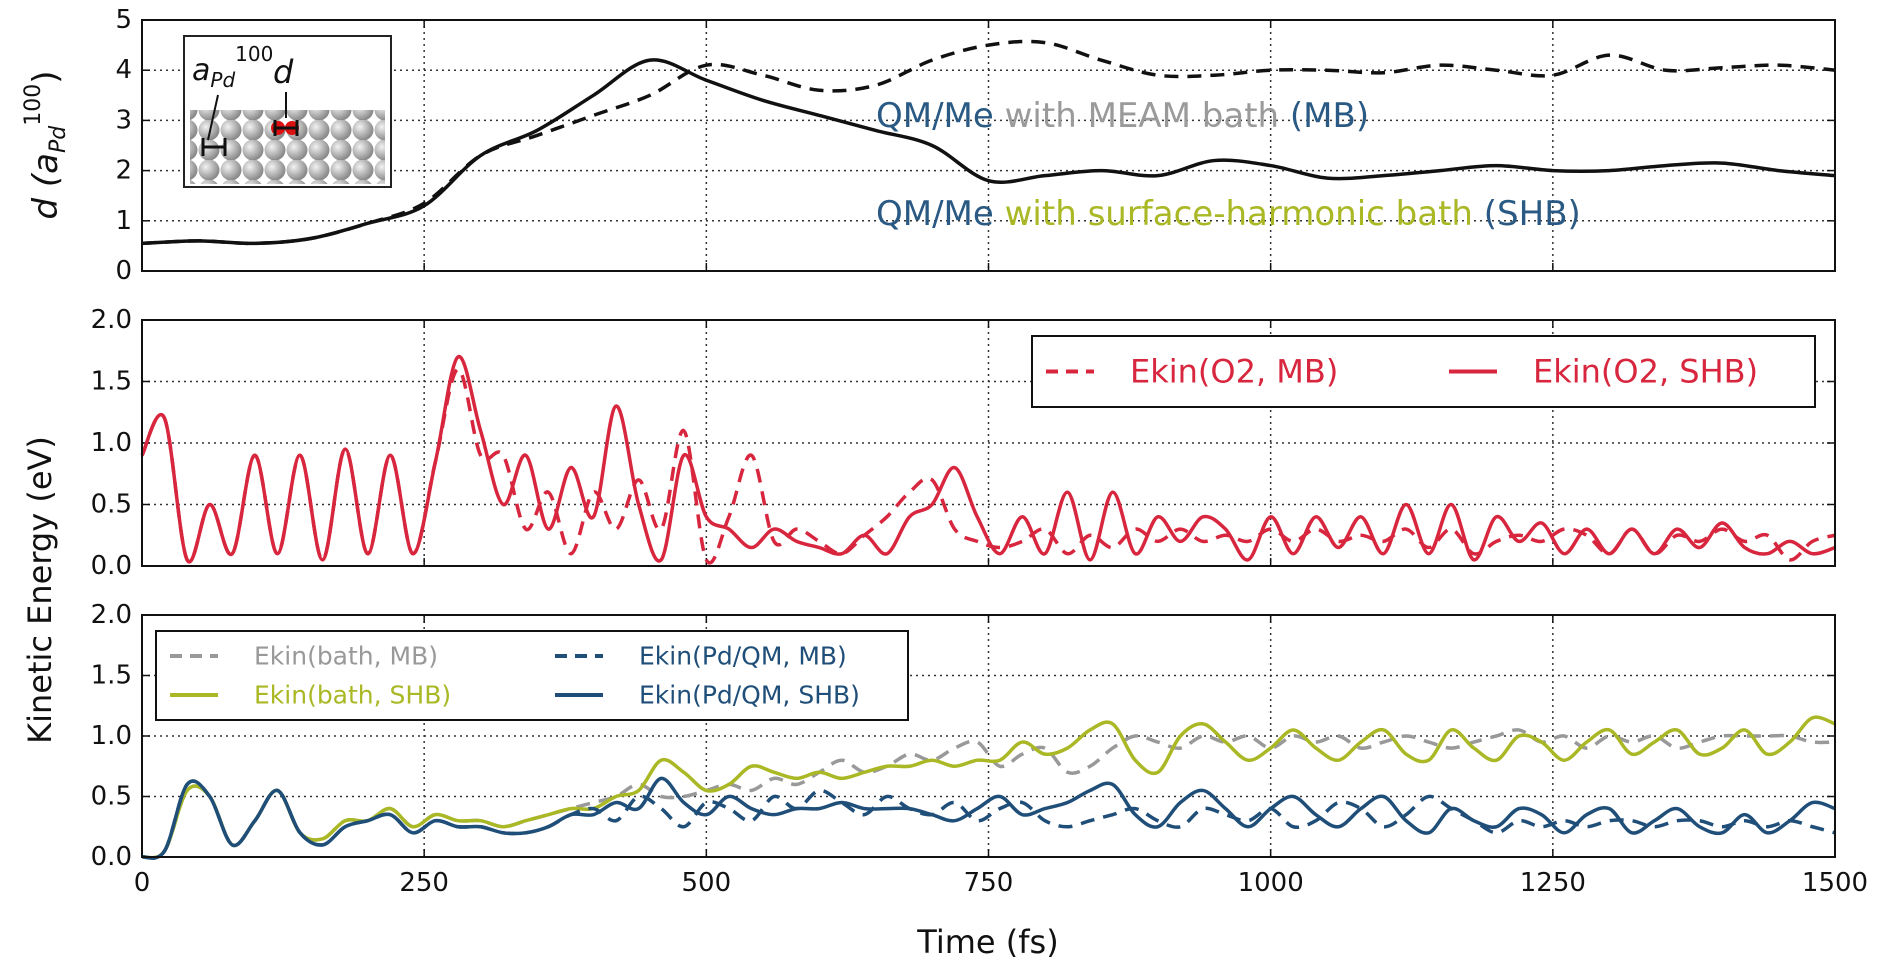 Image resolution: width=1877 pixels, height=973 pixels. Describe the element at coordinates (1234, 372) in the screenshot. I see `legend-label: Ekin(O2, MB)` at that location.